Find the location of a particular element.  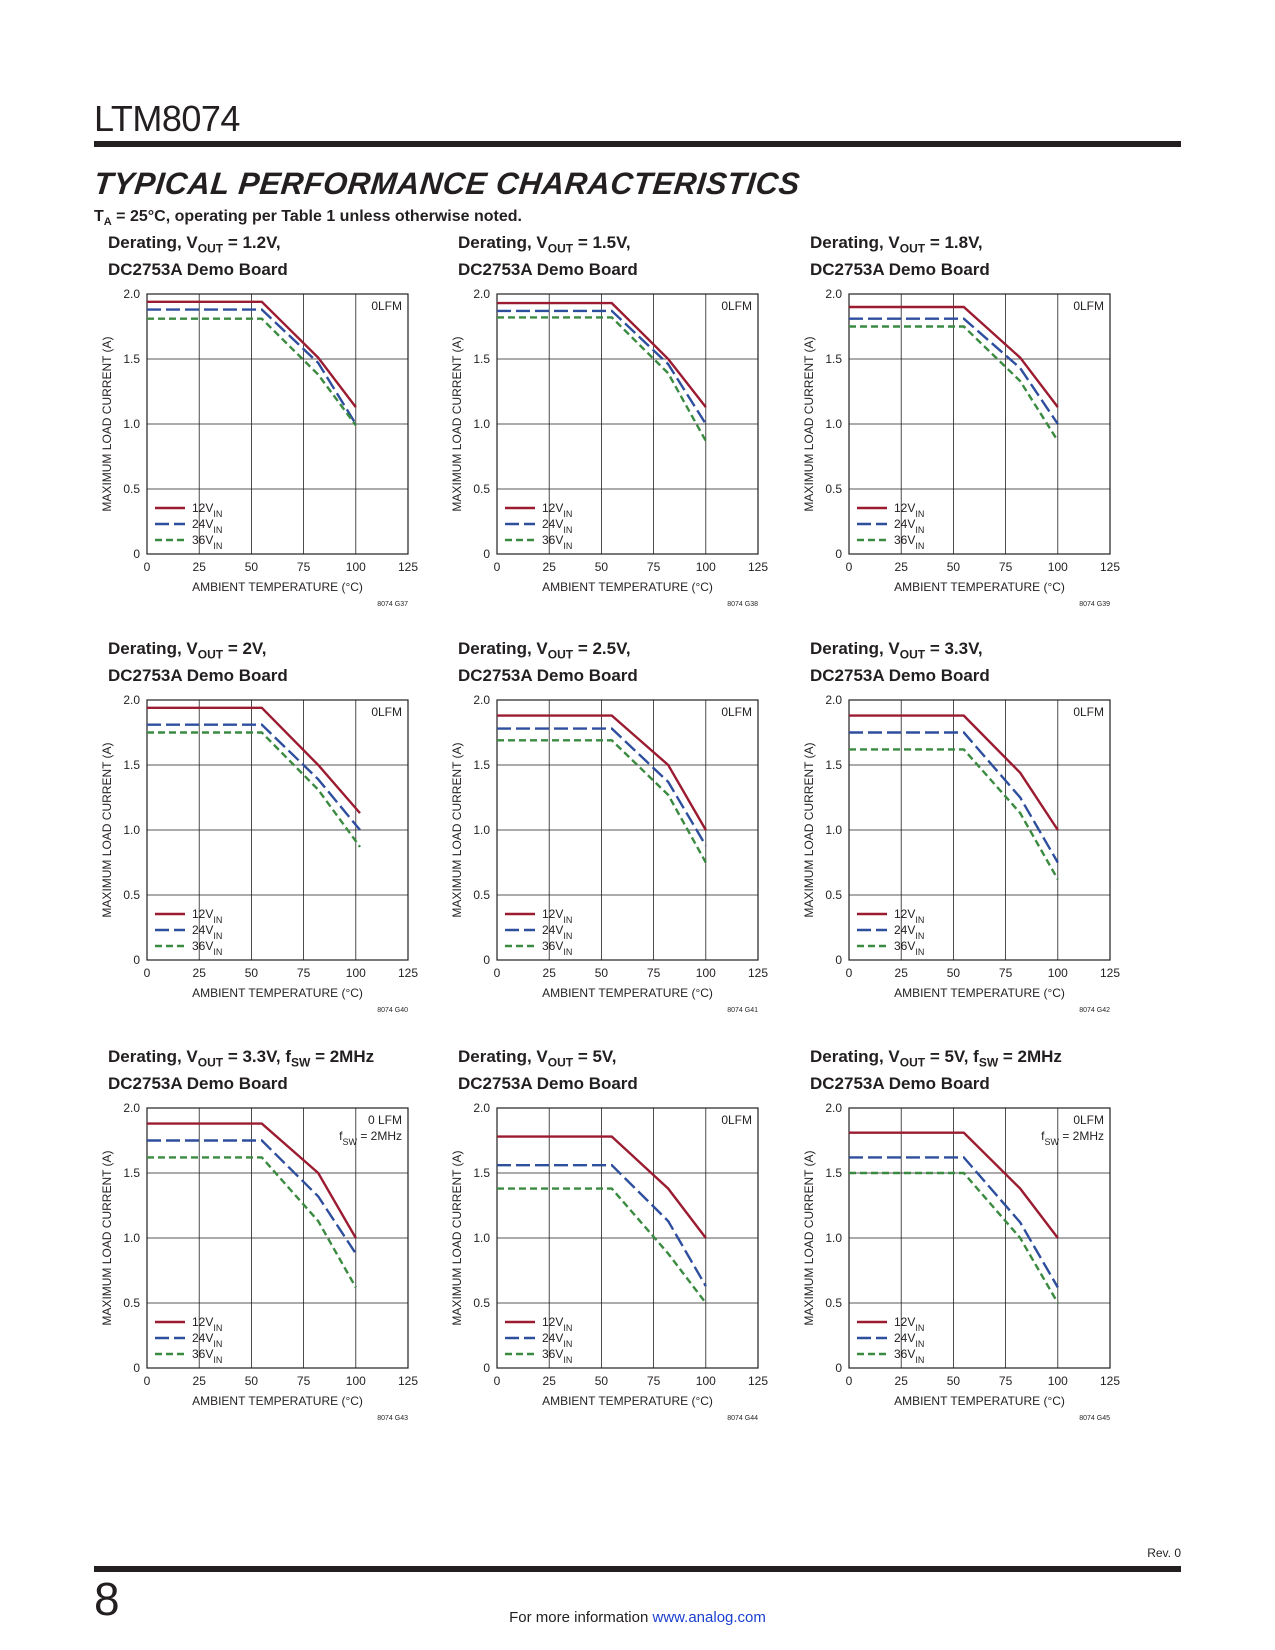

figure-id: 8074 G38 is located at coordinates (742, 604).